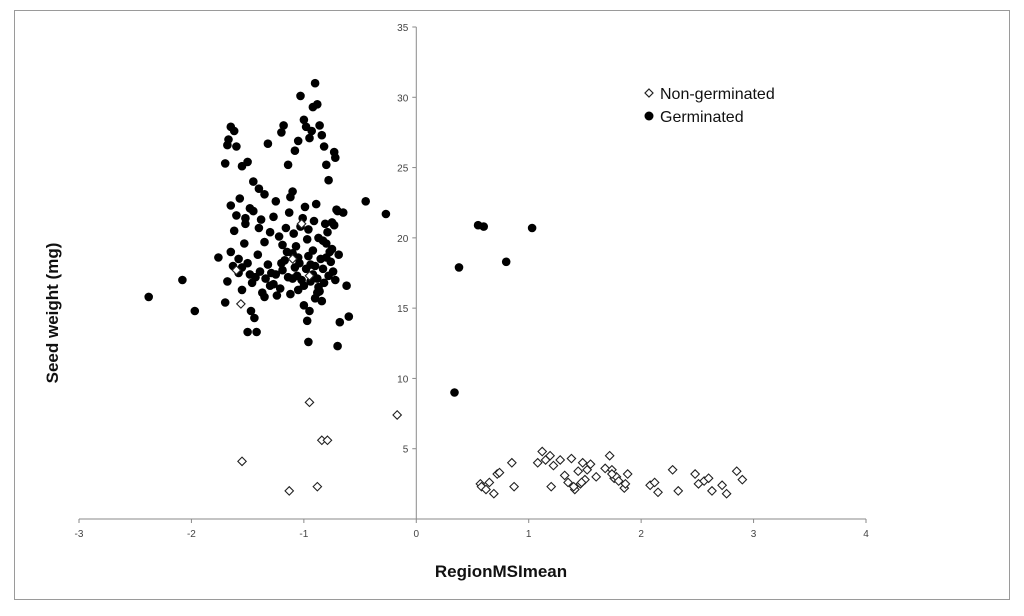  Describe the element at coordinates (649, 116) in the screenshot. I see `legend-marker-germinated` at that location.